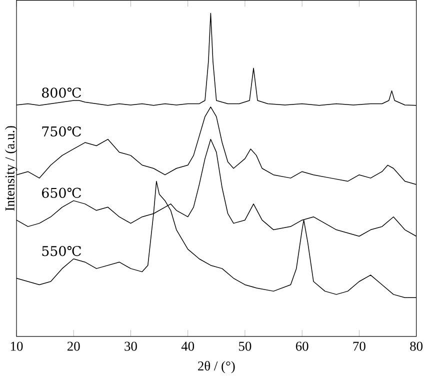 The width and height of the screenshot is (428, 378). What do you see at coordinates (73, 346) in the screenshot?
I see `x-tick-label: 20` at bounding box center [73, 346].